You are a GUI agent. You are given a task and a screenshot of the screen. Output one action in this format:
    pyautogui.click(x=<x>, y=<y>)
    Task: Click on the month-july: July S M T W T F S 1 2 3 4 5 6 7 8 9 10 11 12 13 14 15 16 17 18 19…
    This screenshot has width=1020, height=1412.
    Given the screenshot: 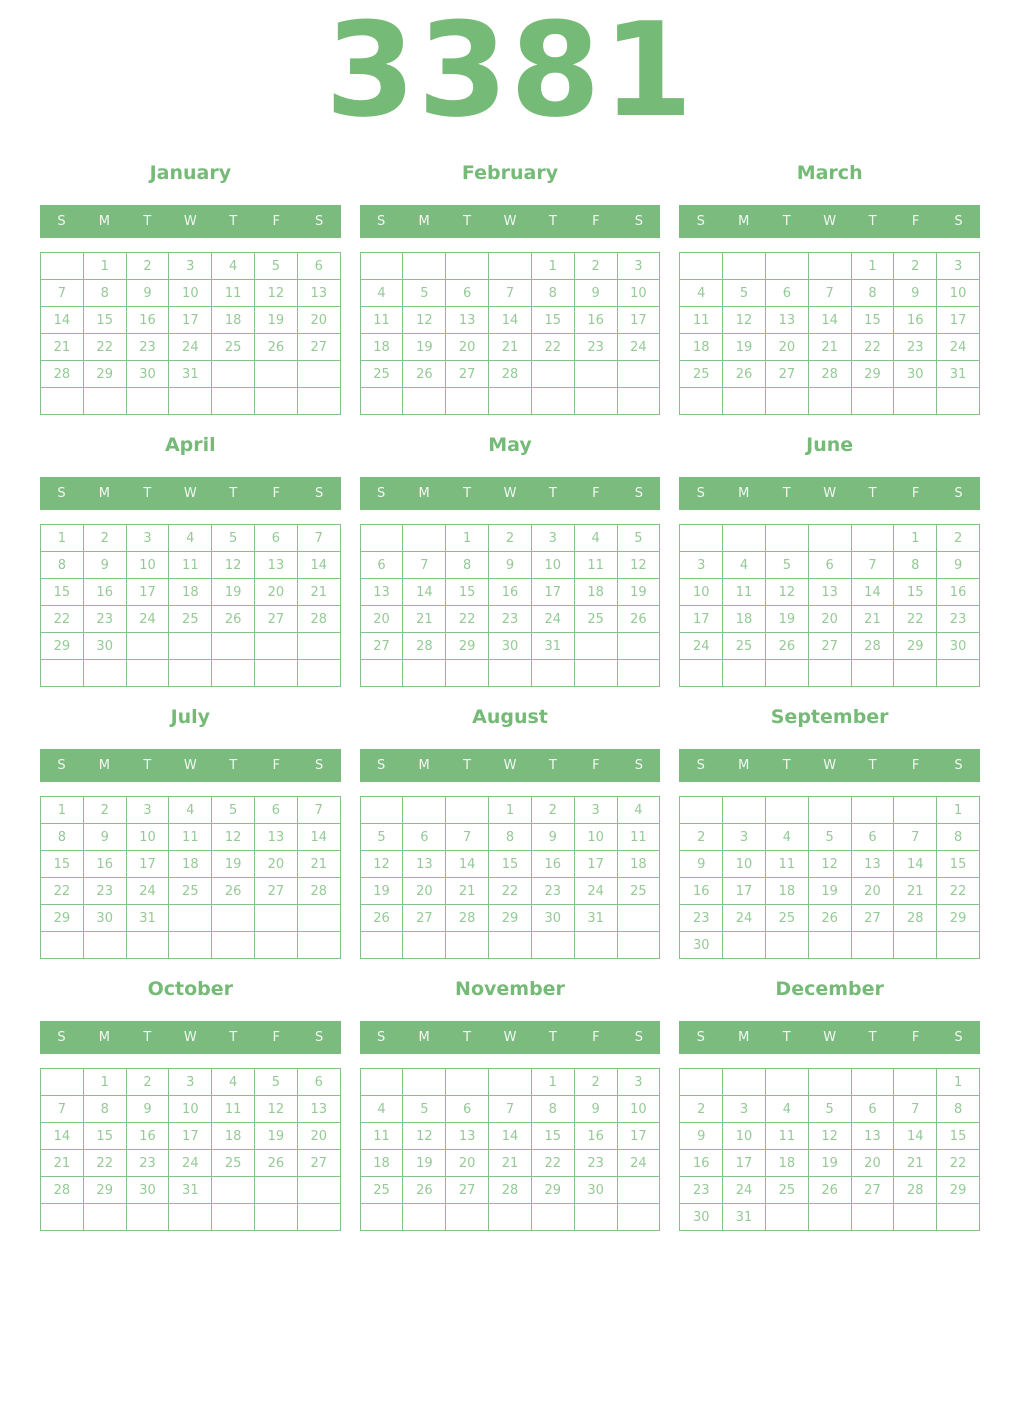 What is the action you would take?
    pyautogui.click(x=190, y=832)
    